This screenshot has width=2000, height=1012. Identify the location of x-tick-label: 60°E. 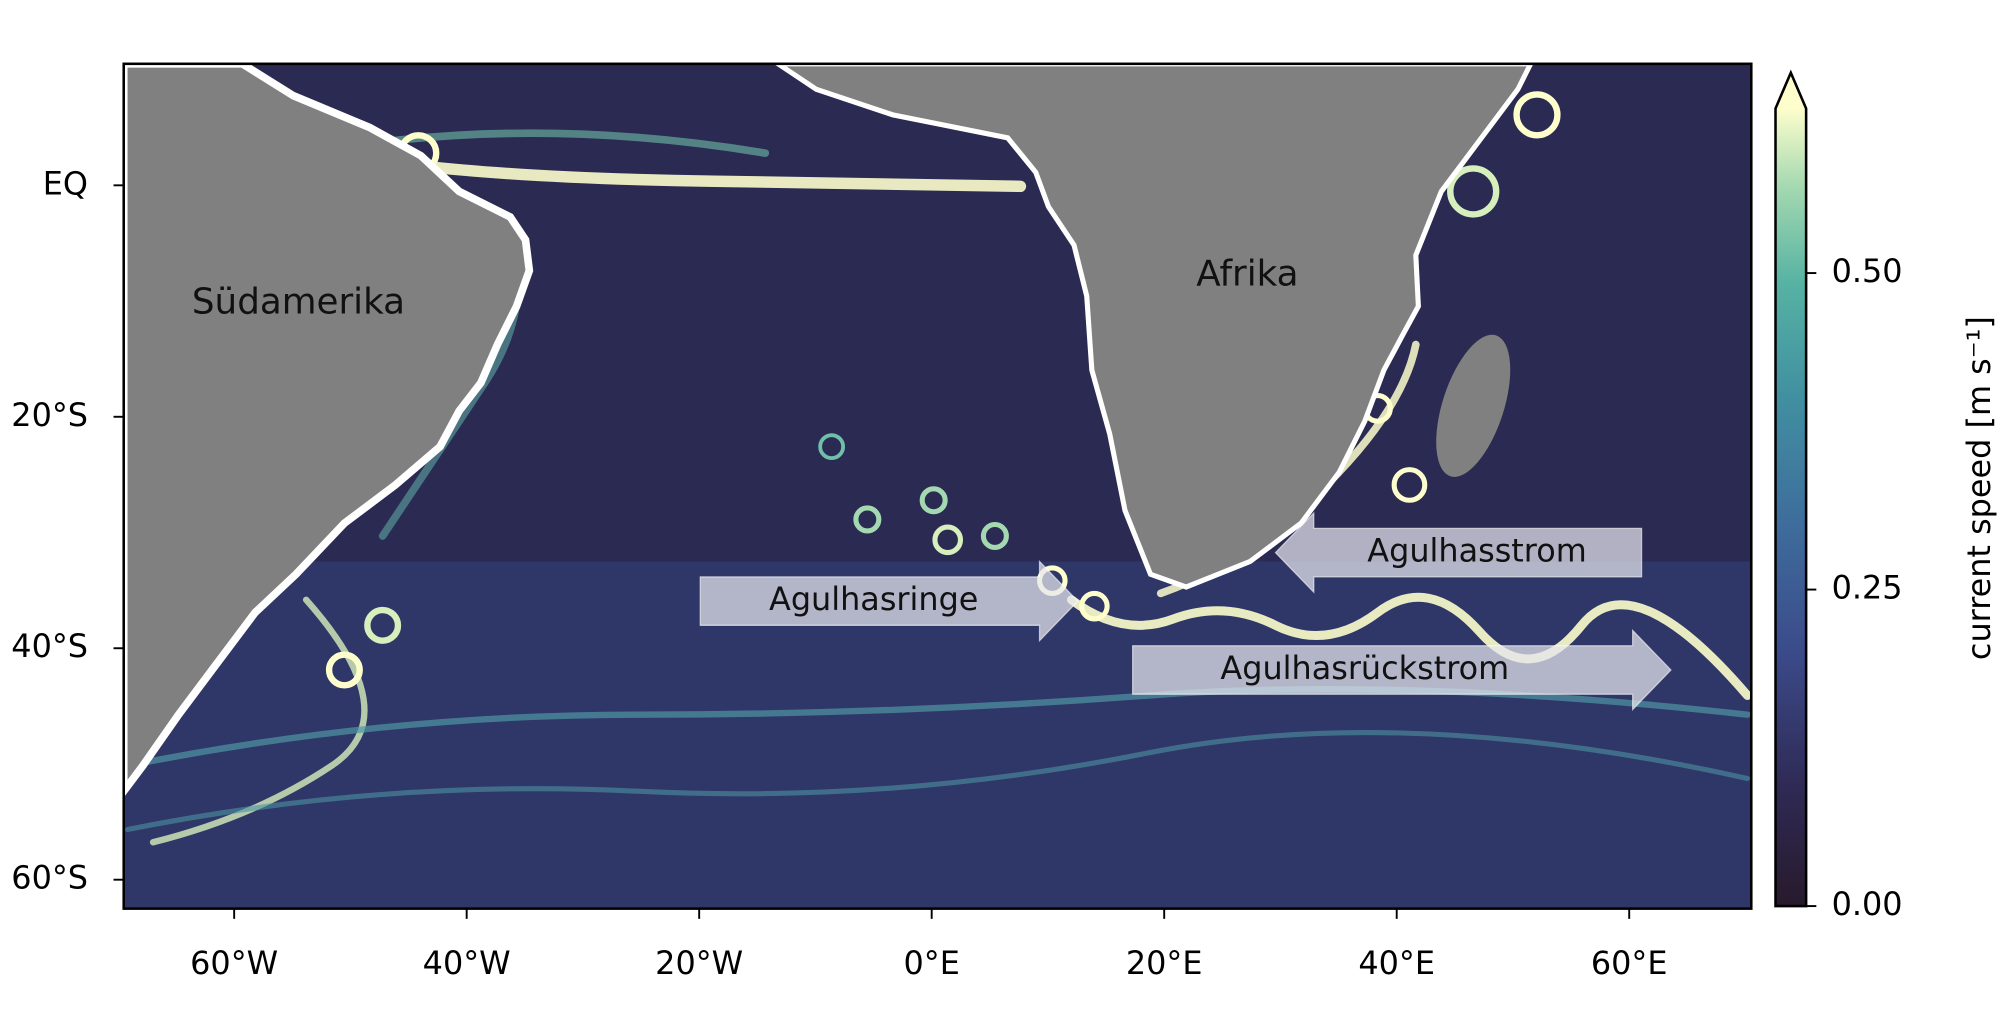
(1629, 963).